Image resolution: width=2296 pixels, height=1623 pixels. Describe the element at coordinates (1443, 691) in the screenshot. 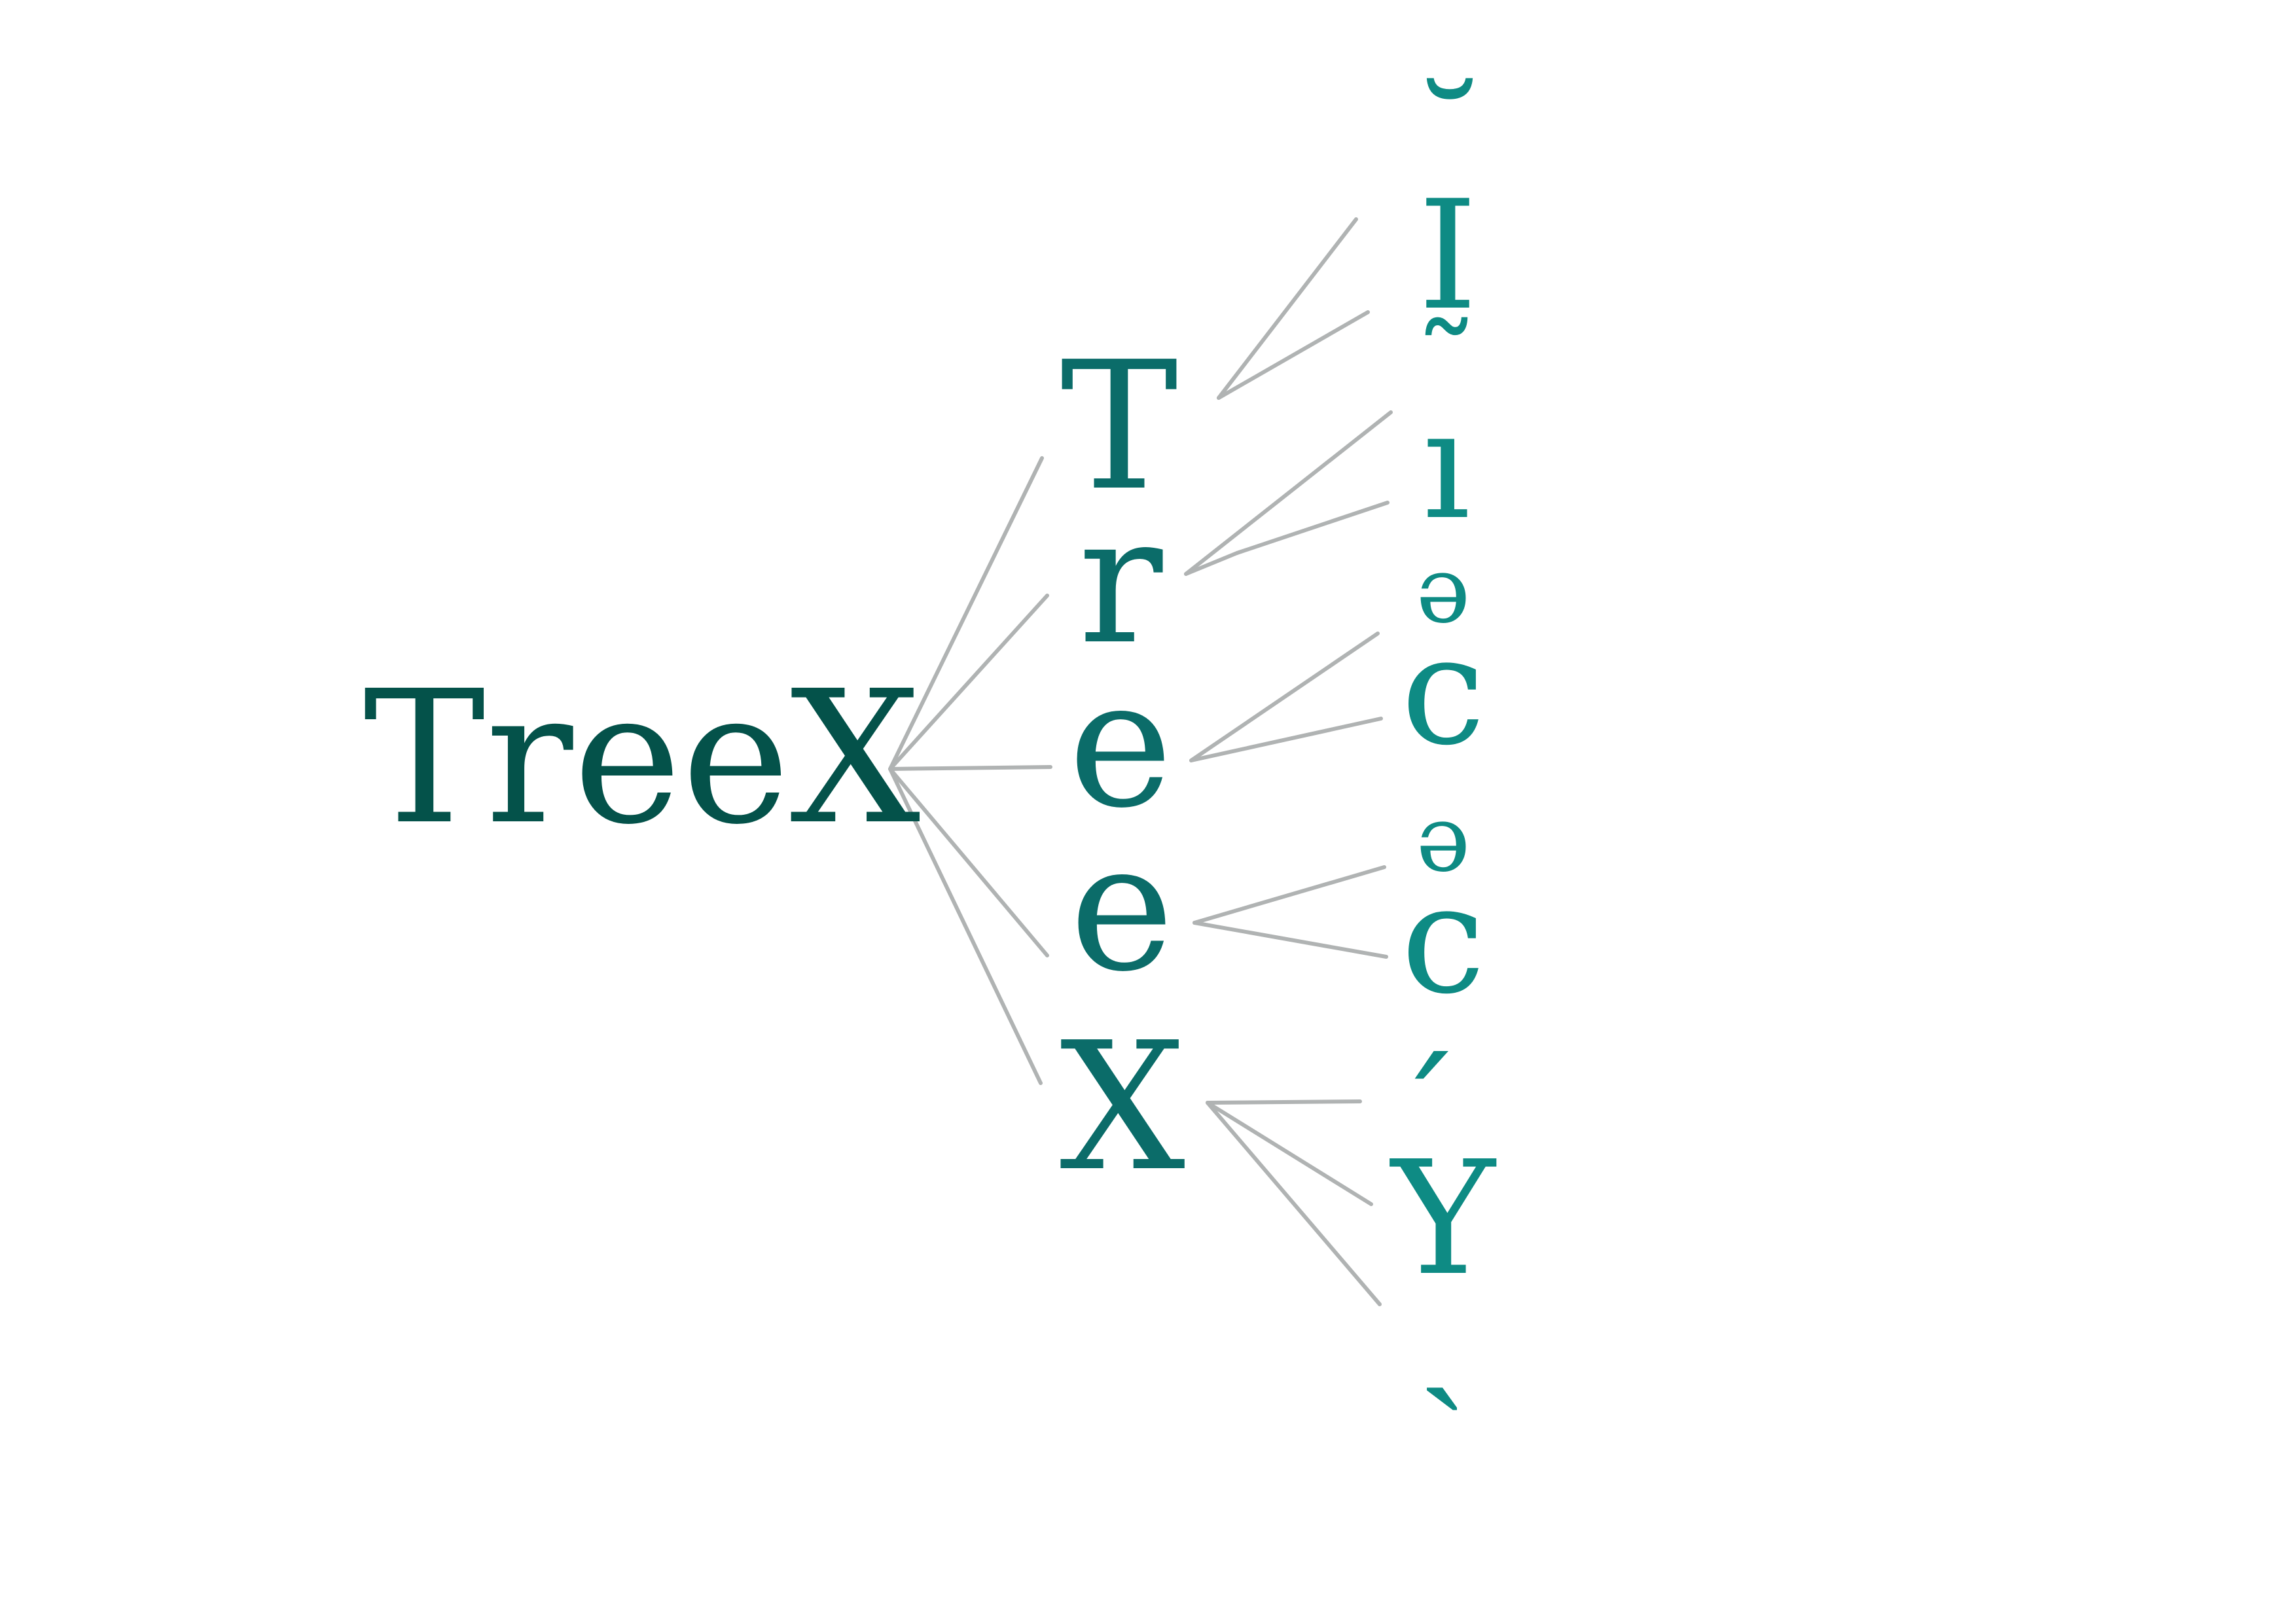

I see `leaf-fragment-e1-bowl: c` at that location.